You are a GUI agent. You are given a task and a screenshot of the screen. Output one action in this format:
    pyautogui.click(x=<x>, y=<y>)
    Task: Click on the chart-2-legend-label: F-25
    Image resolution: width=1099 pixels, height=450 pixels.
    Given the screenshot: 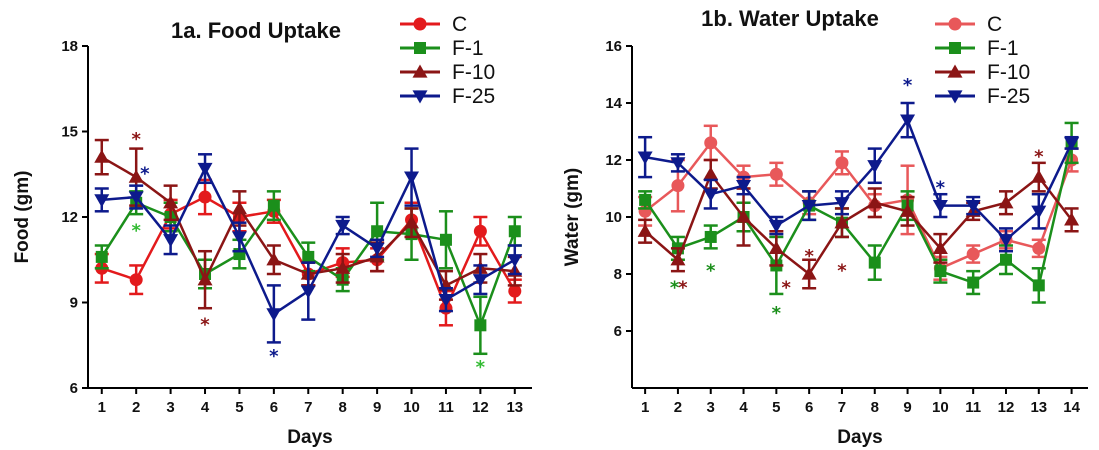 What is the action you would take?
    pyautogui.click(x=1008, y=96)
    